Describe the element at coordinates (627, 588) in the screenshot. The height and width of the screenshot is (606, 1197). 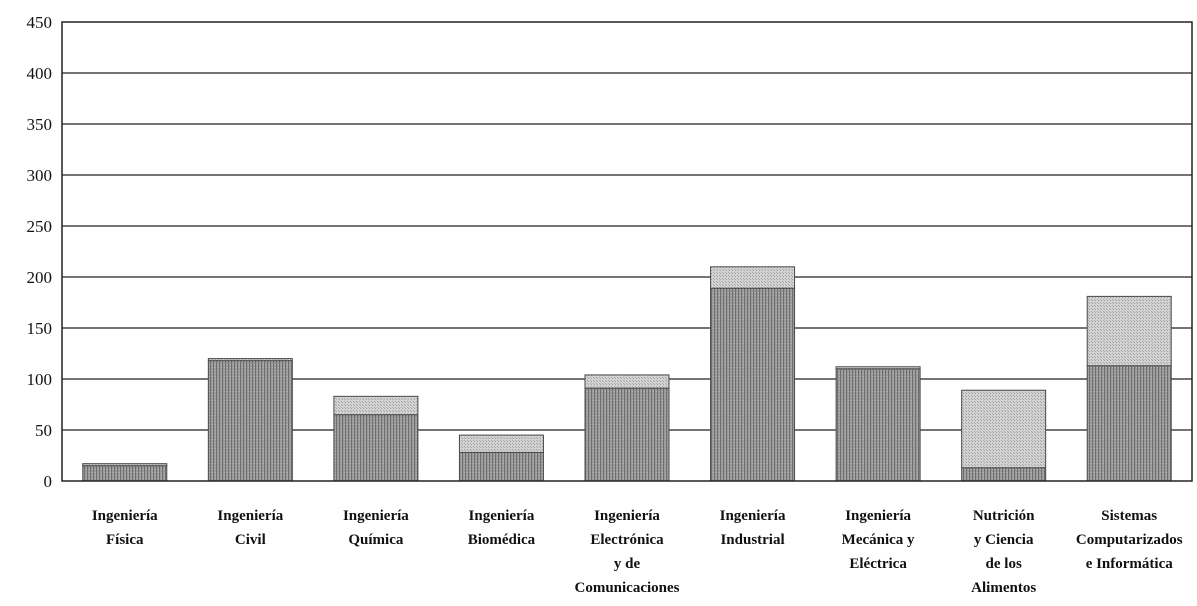
I see `x-category-line: Comunicaciones` at that location.